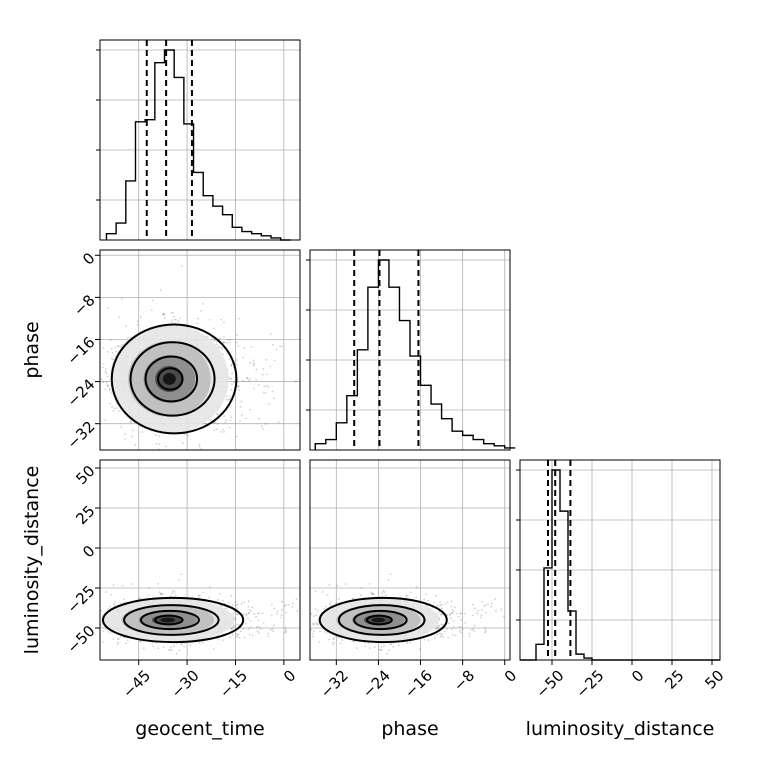 The height and width of the screenshot is (760, 760). I want to click on x-tick-label: −32, so click(334, 683).